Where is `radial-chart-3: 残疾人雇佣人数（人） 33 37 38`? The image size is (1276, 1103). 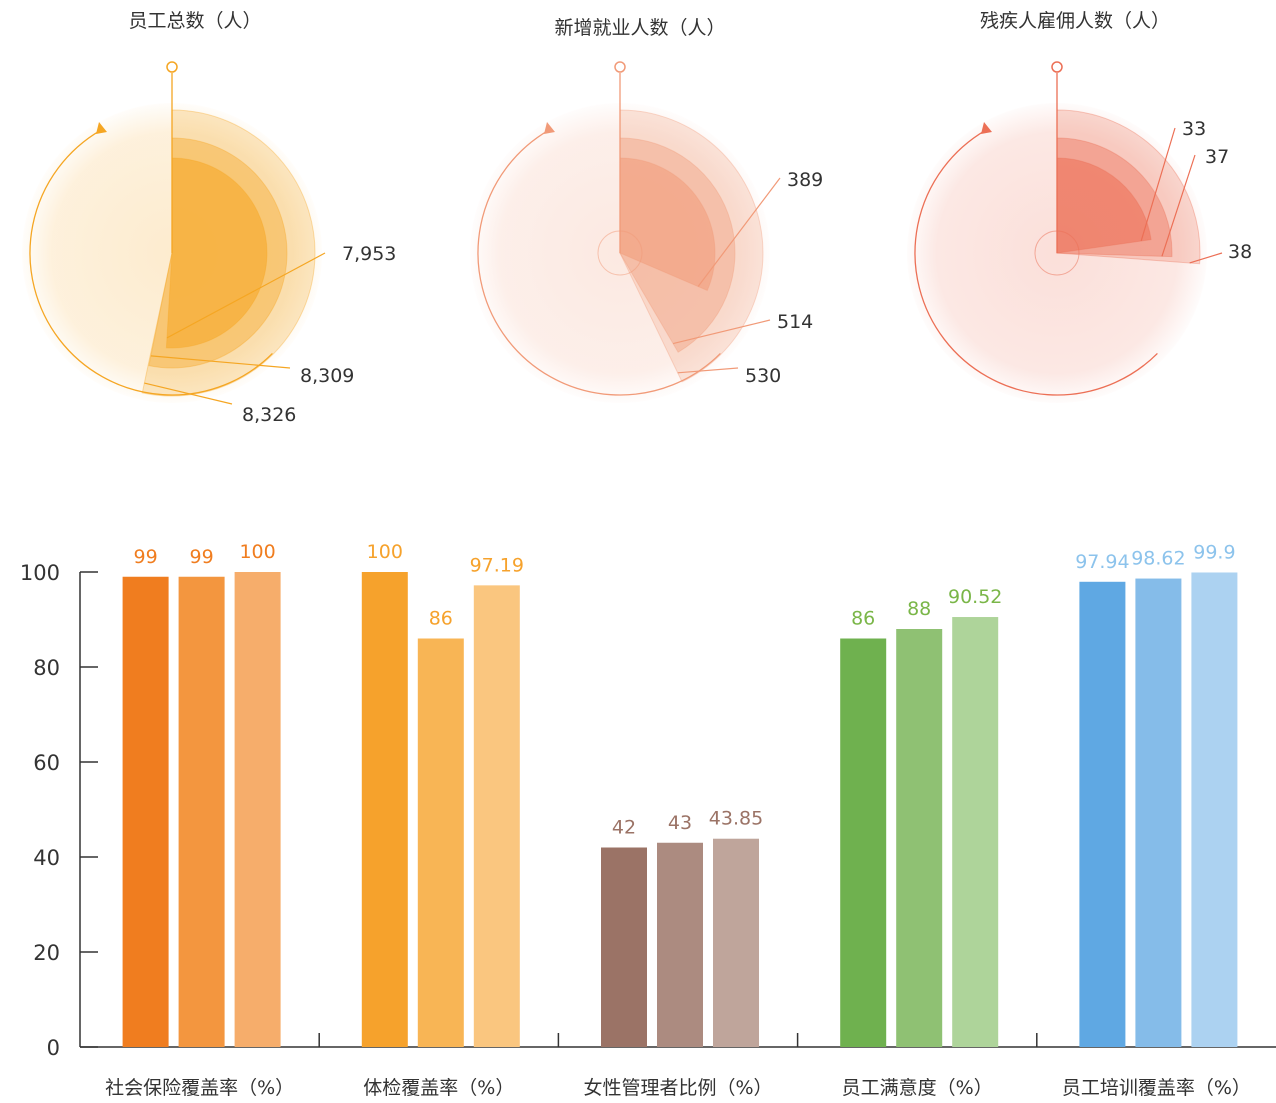 radial-chart-3: 残疾人雇佣人数（人） 33 37 38 is located at coordinates (1079, 206).